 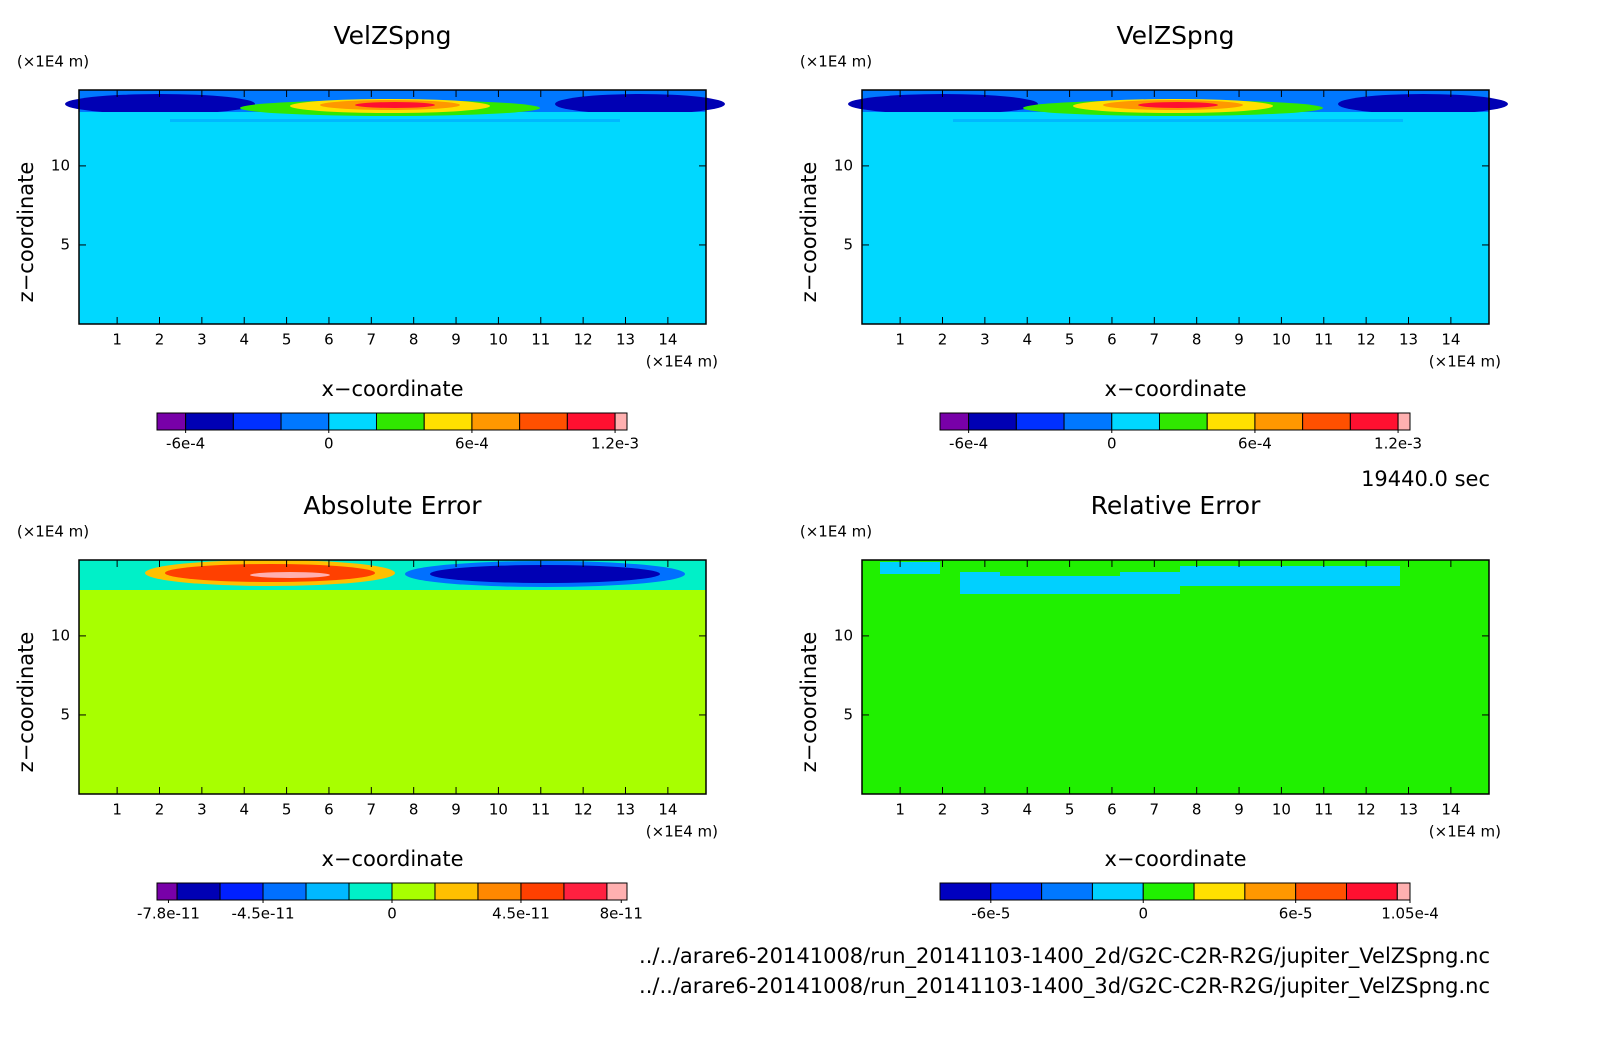 What do you see at coordinates (990, 914) in the screenshot?
I see `colorbar-tick-label: -6e-5` at bounding box center [990, 914].